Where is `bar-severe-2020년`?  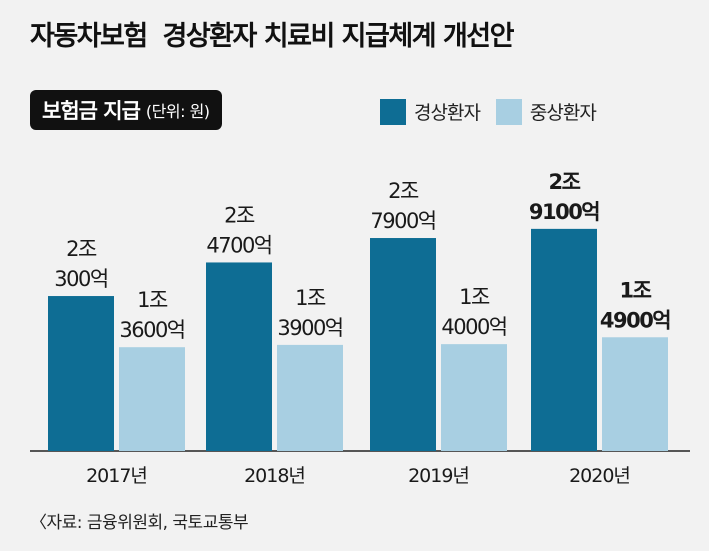 bar-severe-2020년 is located at coordinates (635, 394).